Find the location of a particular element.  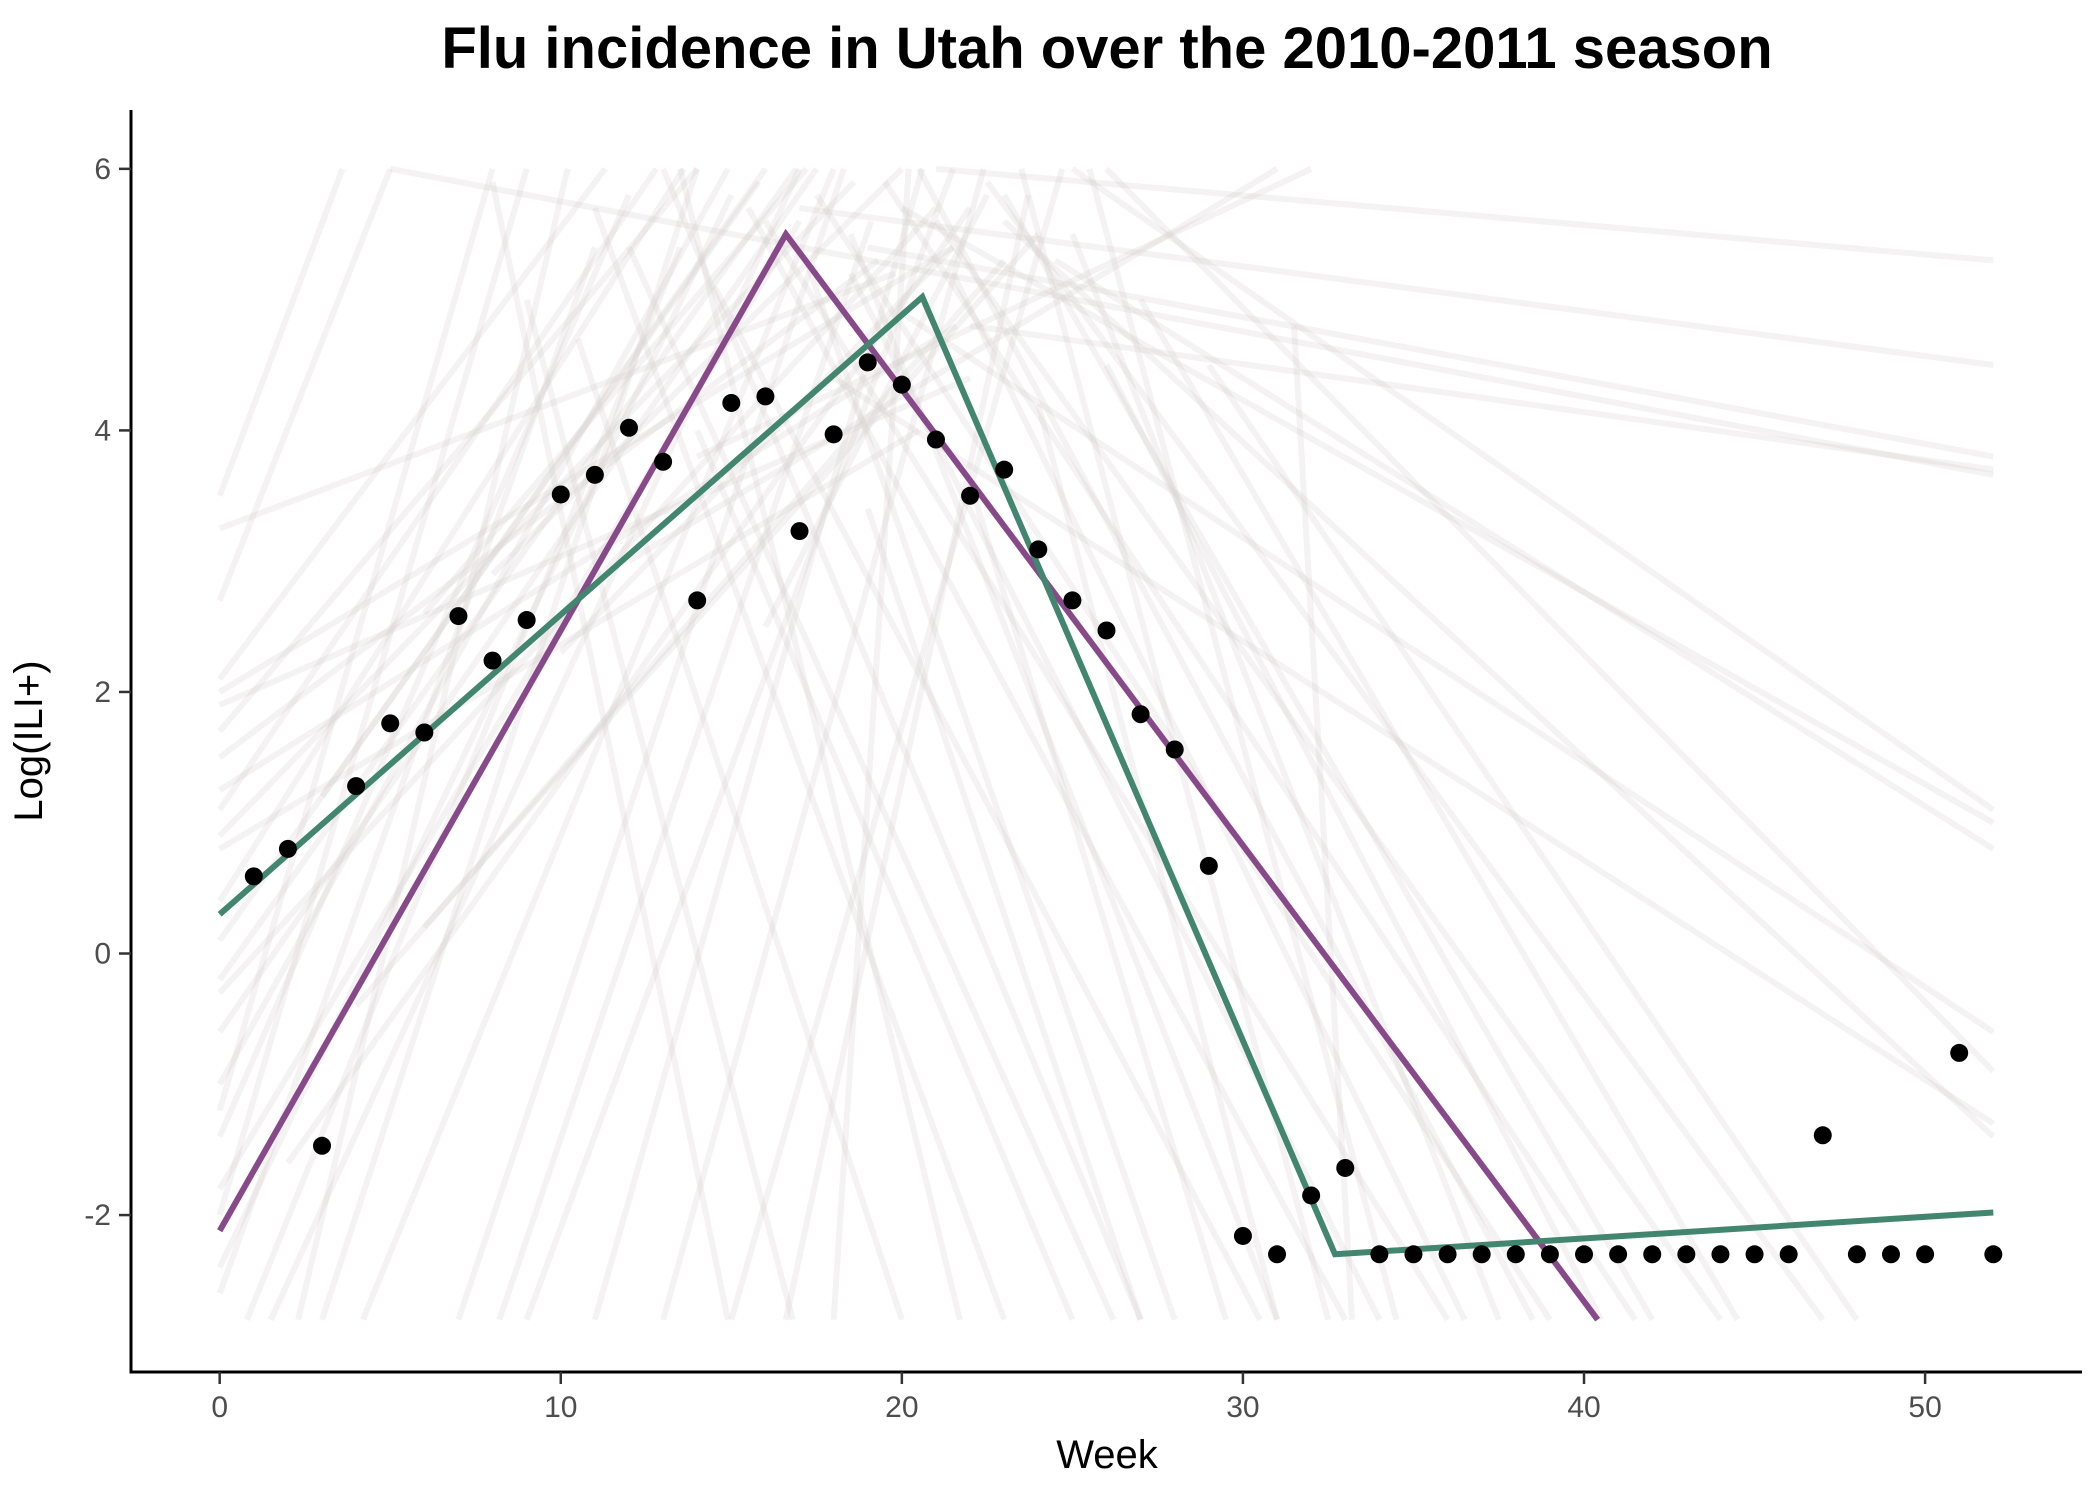

x-tick-label: 20 is located at coordinates (901, 1407).